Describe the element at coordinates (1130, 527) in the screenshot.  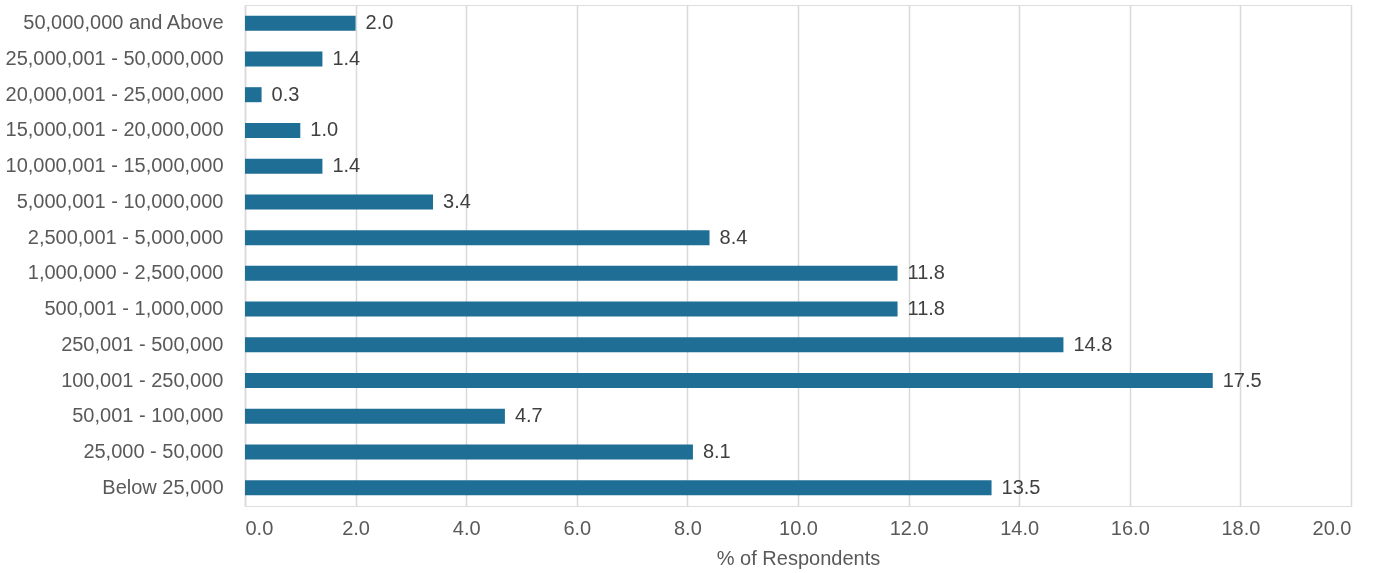
I see `x-tick-label: 16.0` at that location.